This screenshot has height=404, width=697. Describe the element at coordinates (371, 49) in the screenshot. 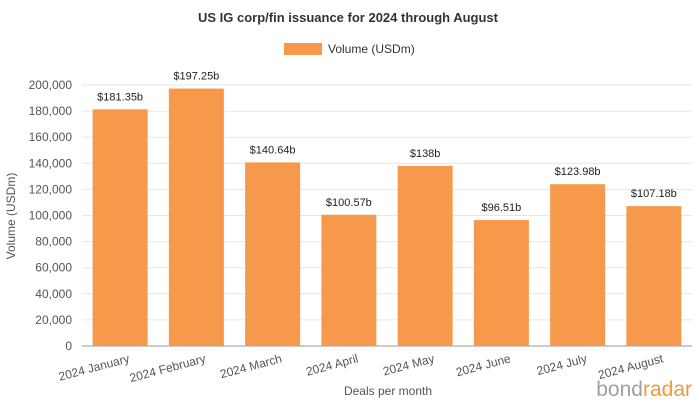

I see `legend-label: Volume (USDm)` at that location.